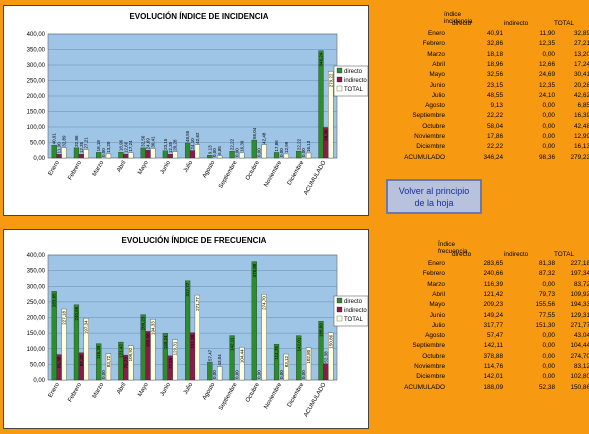  What do you see at coordinates (493, 305) in the screenshot?
I see `directo-cell: 209,23` at bounding box center [493, 305].